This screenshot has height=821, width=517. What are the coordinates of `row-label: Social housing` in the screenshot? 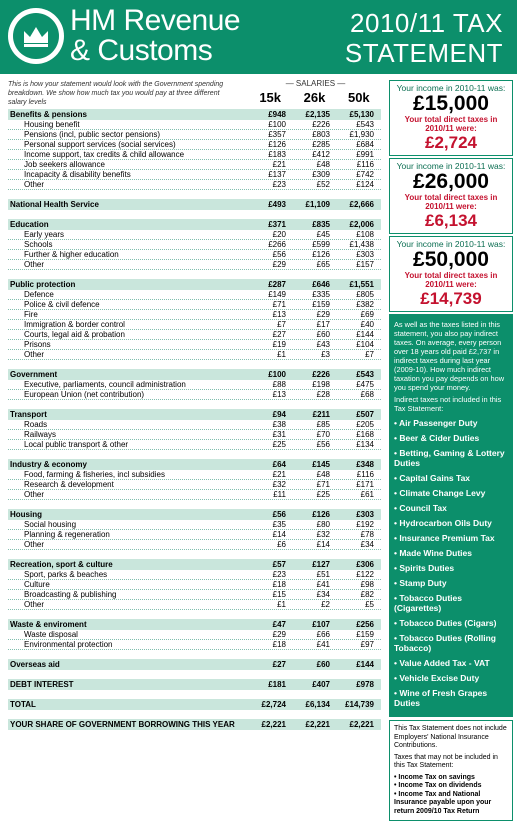 It's located at (50, 524).